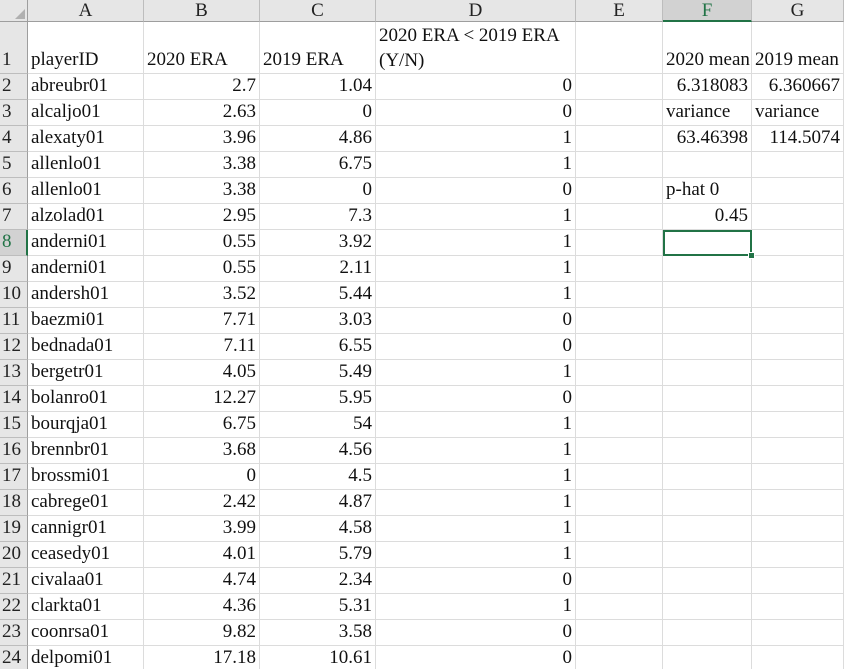 The width and height of the screenshot is (844, 669). I want to click on player-id-cell: brennbr01, so click(86, 451).